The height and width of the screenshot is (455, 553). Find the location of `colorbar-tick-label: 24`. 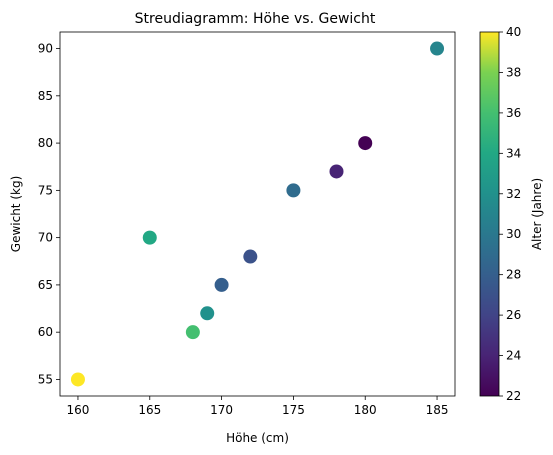

colorbar-tick-label: 24 is located at coordinates (513, 356).